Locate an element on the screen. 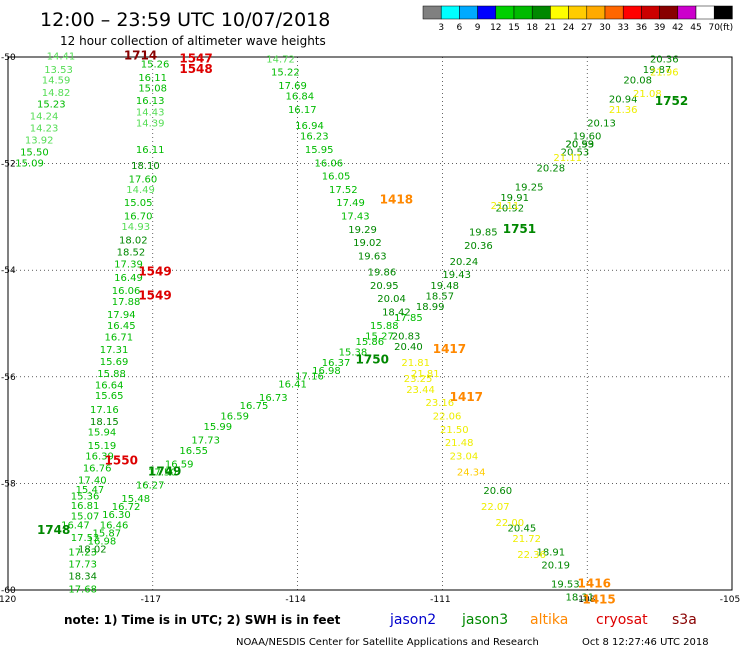 The height and width of the screenshot is (650, 740). y-tick-label: -60 is located at coordinates (8, 591).